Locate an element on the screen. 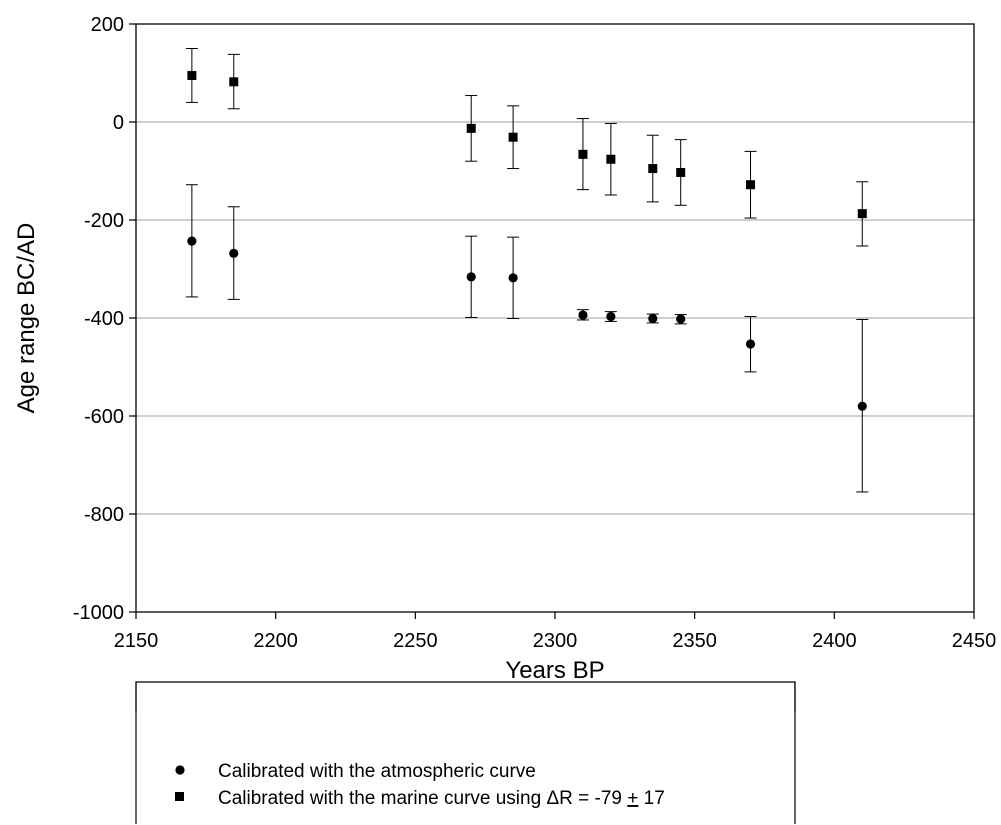 The height and width of the screenshot is (825, 1001). legend-box is located at coordinates (465, 696).